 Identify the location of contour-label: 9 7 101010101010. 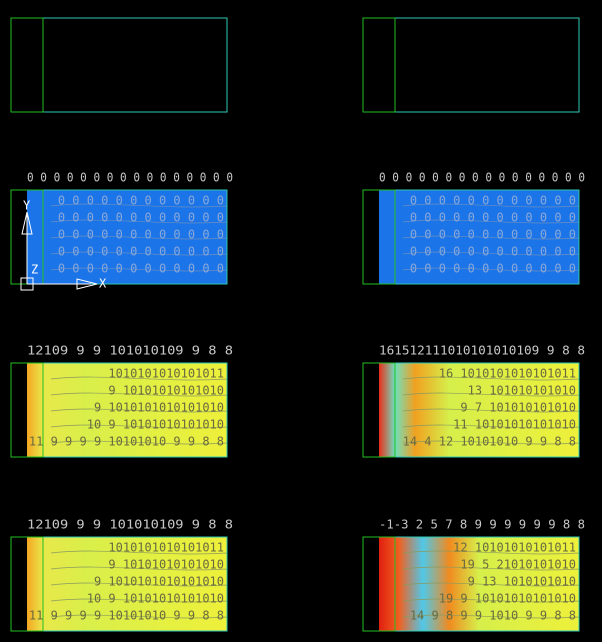
(518, 408).